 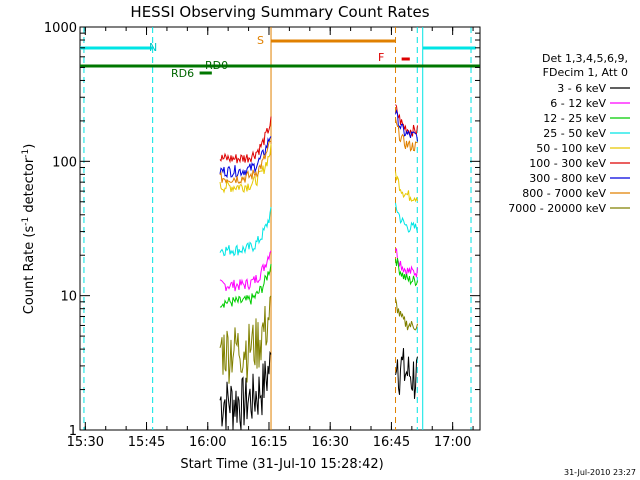 What do you see at coordinates (73, 431) in the screenshot?
I see `y-tick-label: 1` at bounding box center [73, 431].